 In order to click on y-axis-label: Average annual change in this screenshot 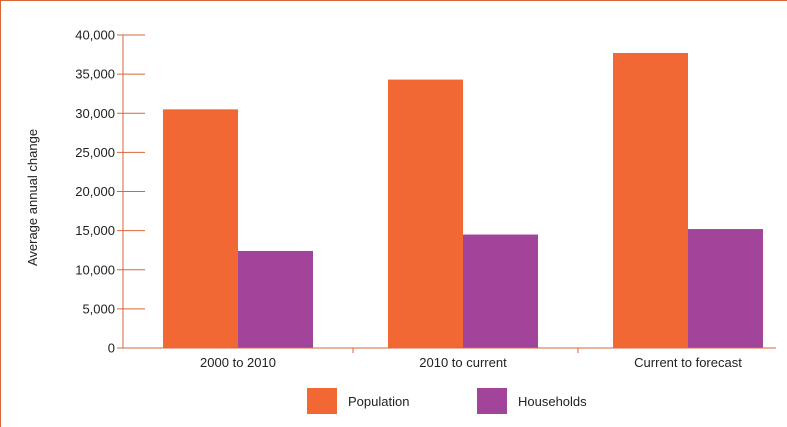, I will do `click(32, 197)`.